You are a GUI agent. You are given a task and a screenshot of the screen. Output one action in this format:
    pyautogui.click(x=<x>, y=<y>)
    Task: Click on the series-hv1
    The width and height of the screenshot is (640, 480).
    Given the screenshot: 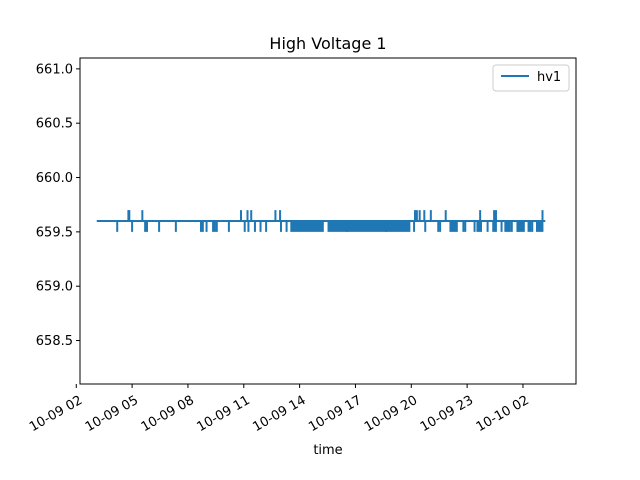 What is the action you would take?
    pyautogui.click(x=321, y=221)
    